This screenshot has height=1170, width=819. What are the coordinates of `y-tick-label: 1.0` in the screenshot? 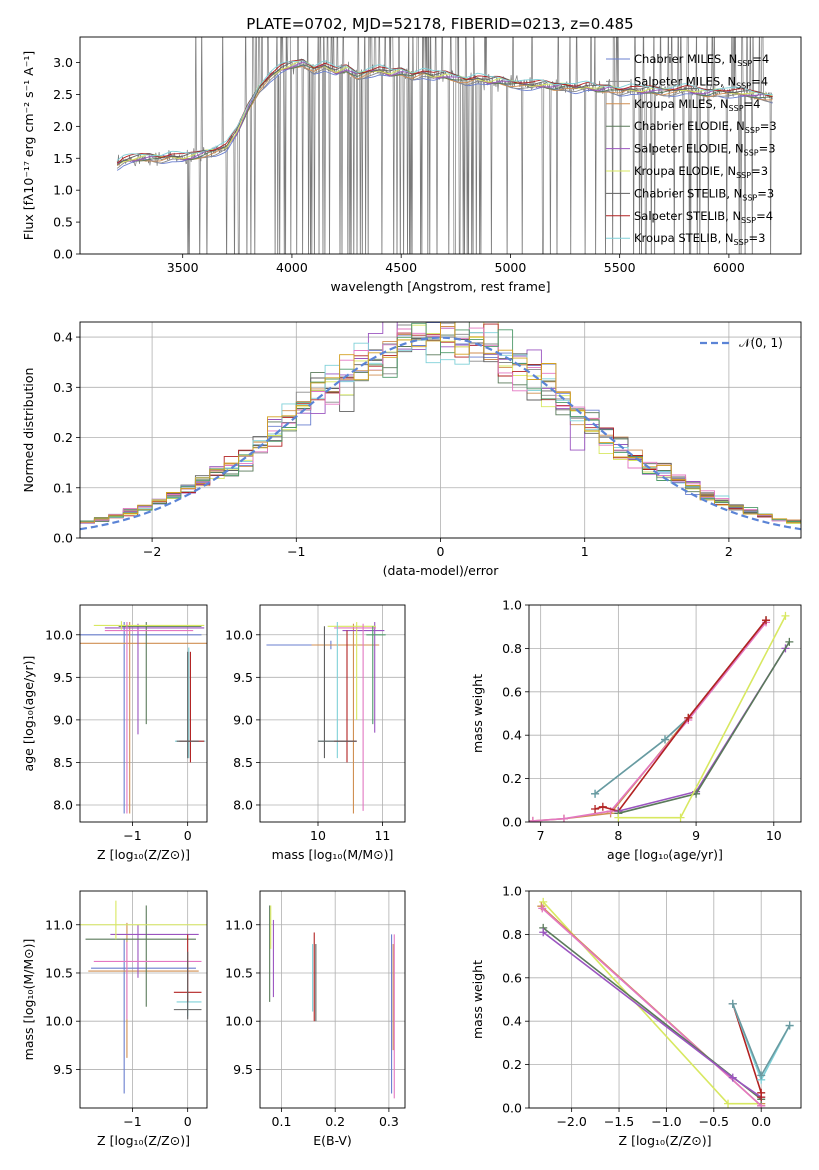 It's located at (512, 891).